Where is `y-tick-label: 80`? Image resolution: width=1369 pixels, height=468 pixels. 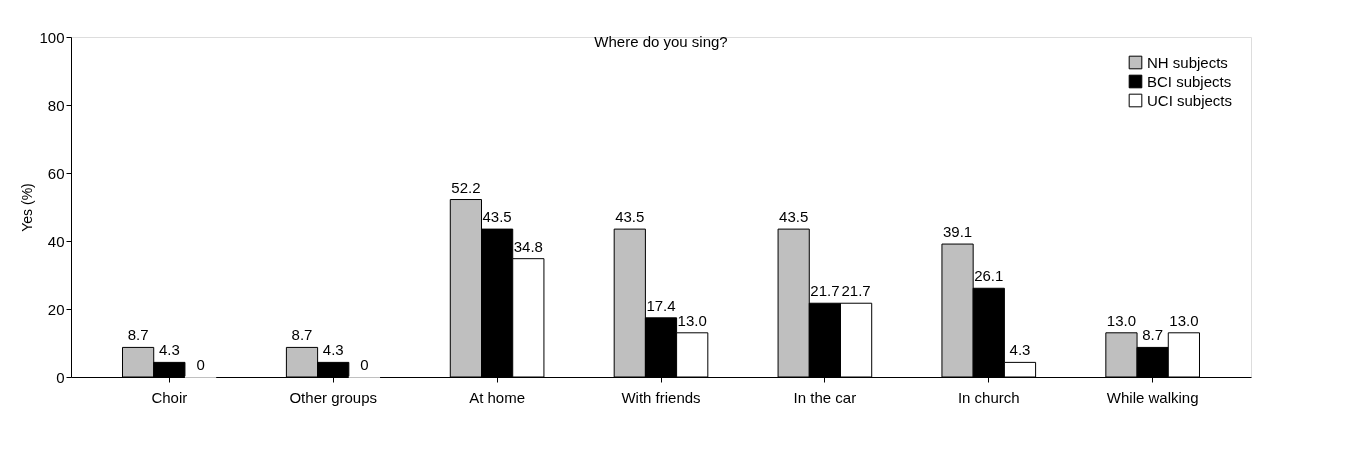 y-tick-label: 80 is located at coordinates (56, 105).